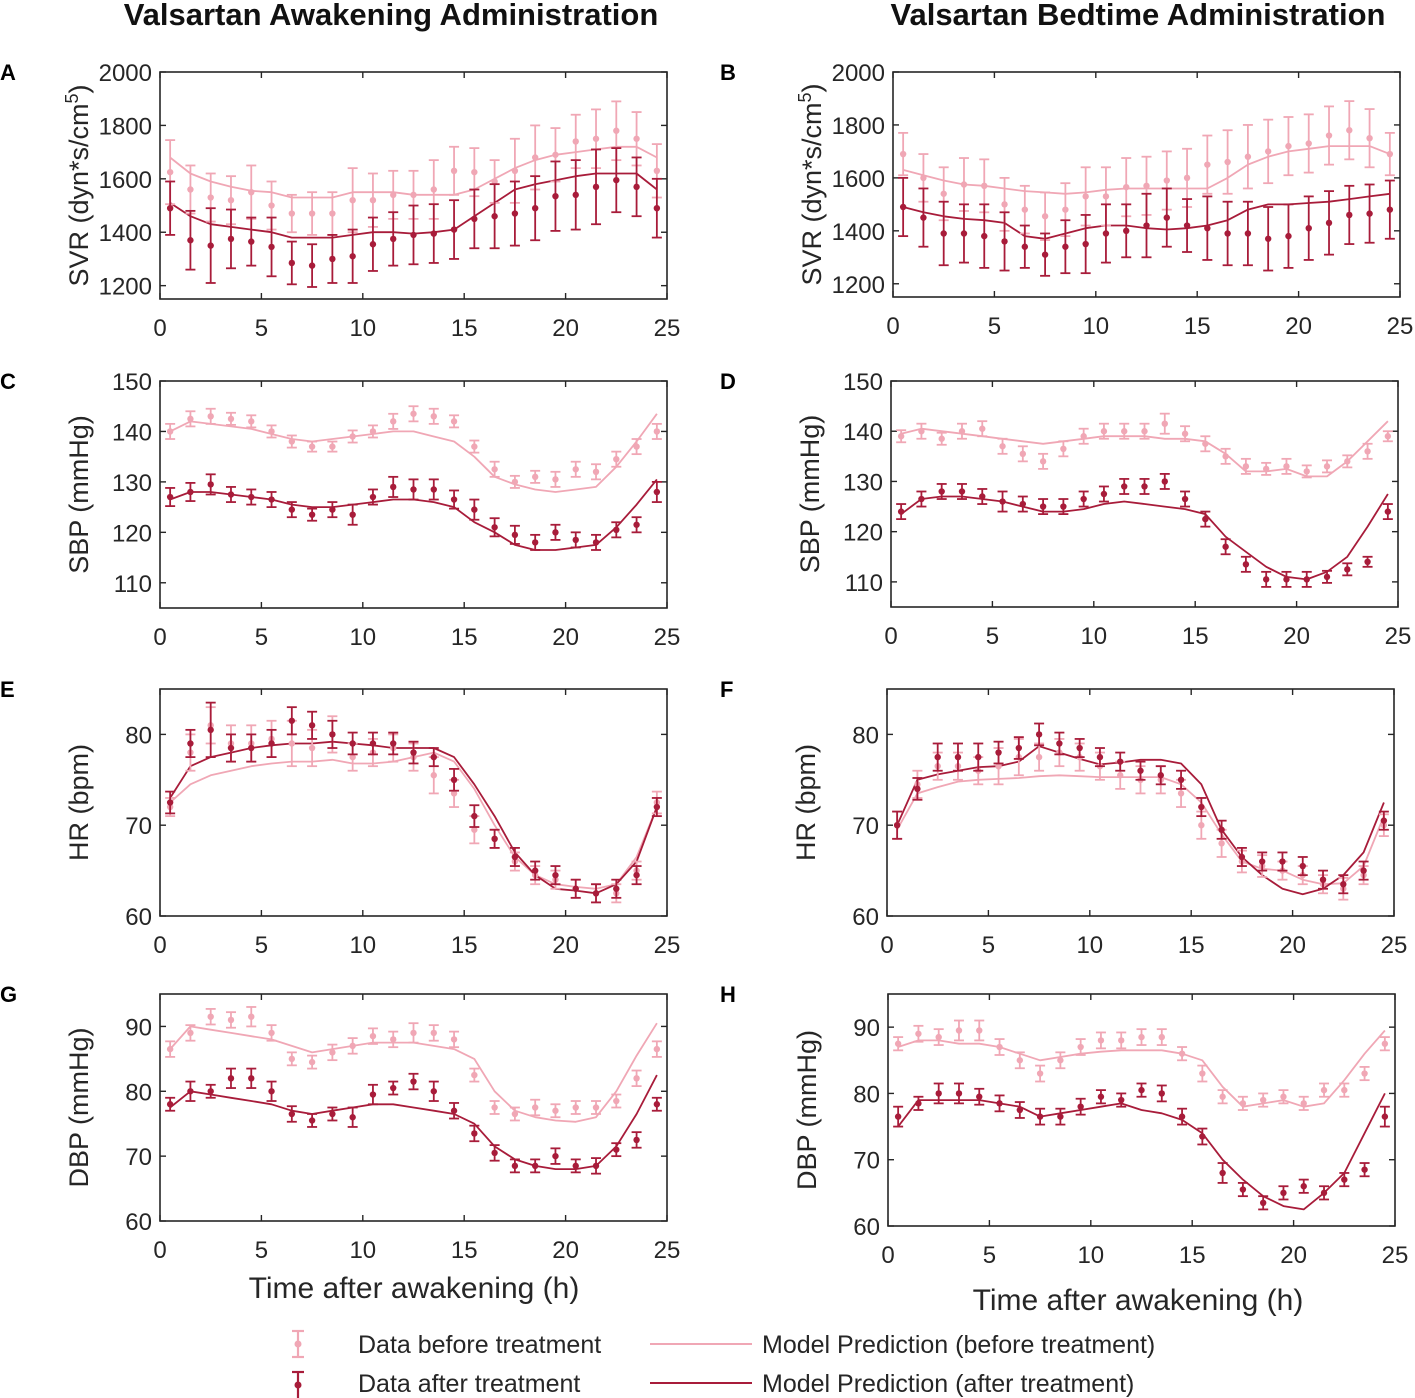 The width and height of the screenshot is (1415, 1398). What do you see at coordinates (858, 73) in the screenshot?
I see `y-tick-label: 2000` at bounding box center [858, 73].